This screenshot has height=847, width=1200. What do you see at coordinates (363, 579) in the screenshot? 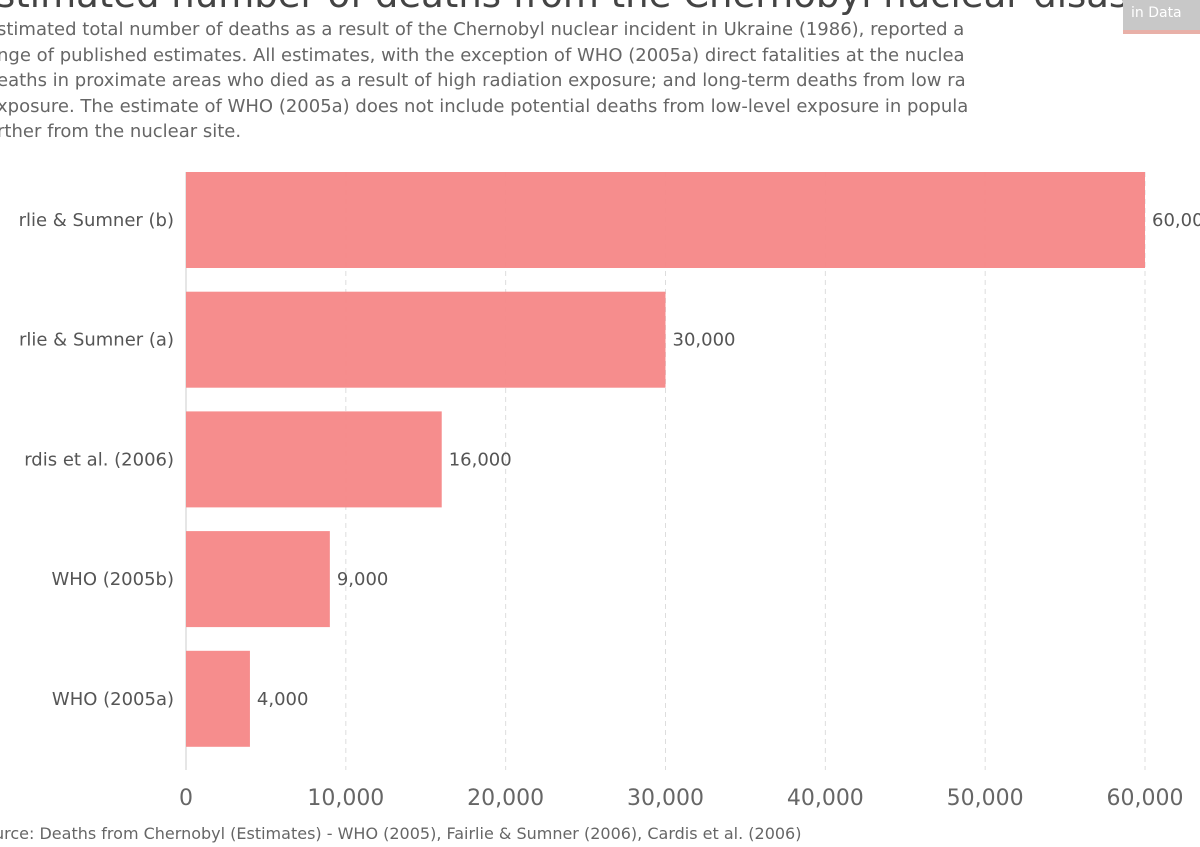
I see `data-label: 9,000` at bounding box center [363, 579].